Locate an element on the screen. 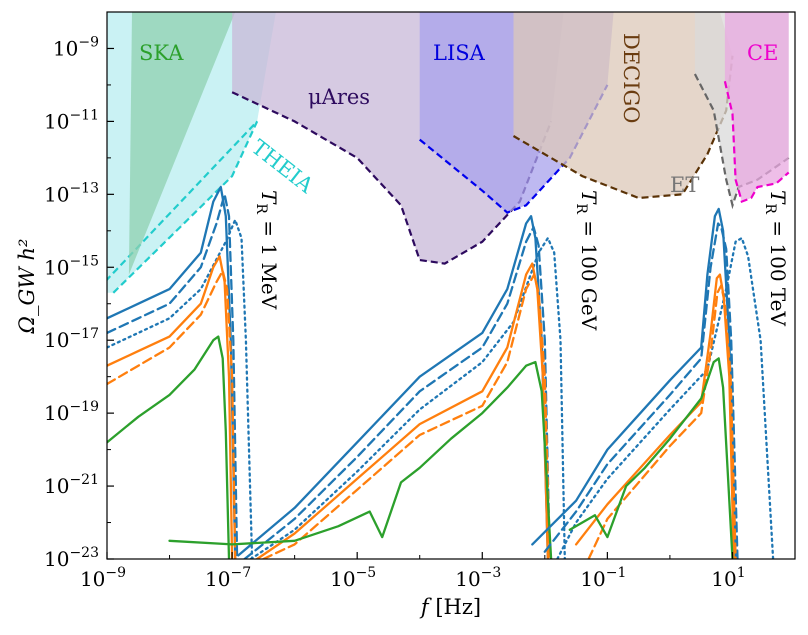 The image size is (808, 635). region-ce is located at coordinates (756, 107).